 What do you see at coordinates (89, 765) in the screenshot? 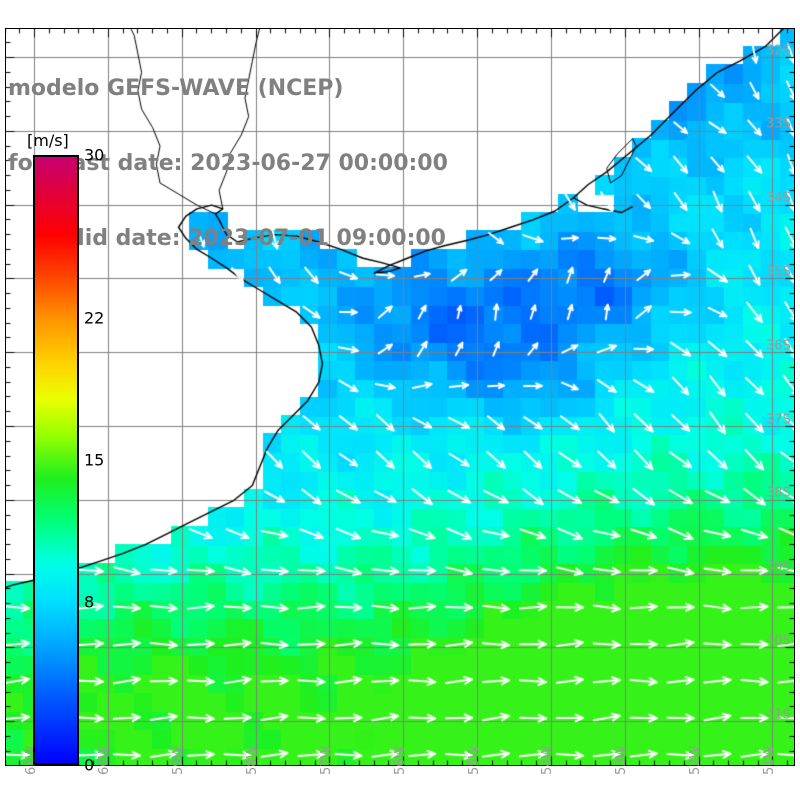
I see `colorbar-tick-0: 0` at bounding box center [89, 765].